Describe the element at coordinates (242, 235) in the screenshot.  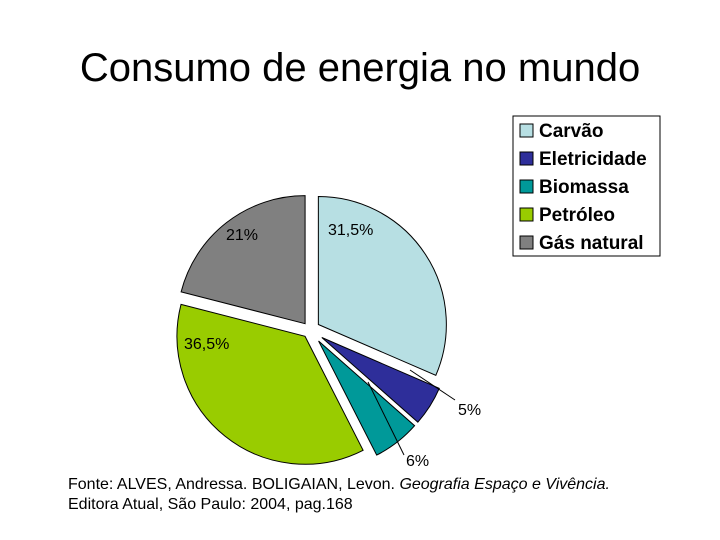
I see `slice-label-gas-natural: 21%` at that location.